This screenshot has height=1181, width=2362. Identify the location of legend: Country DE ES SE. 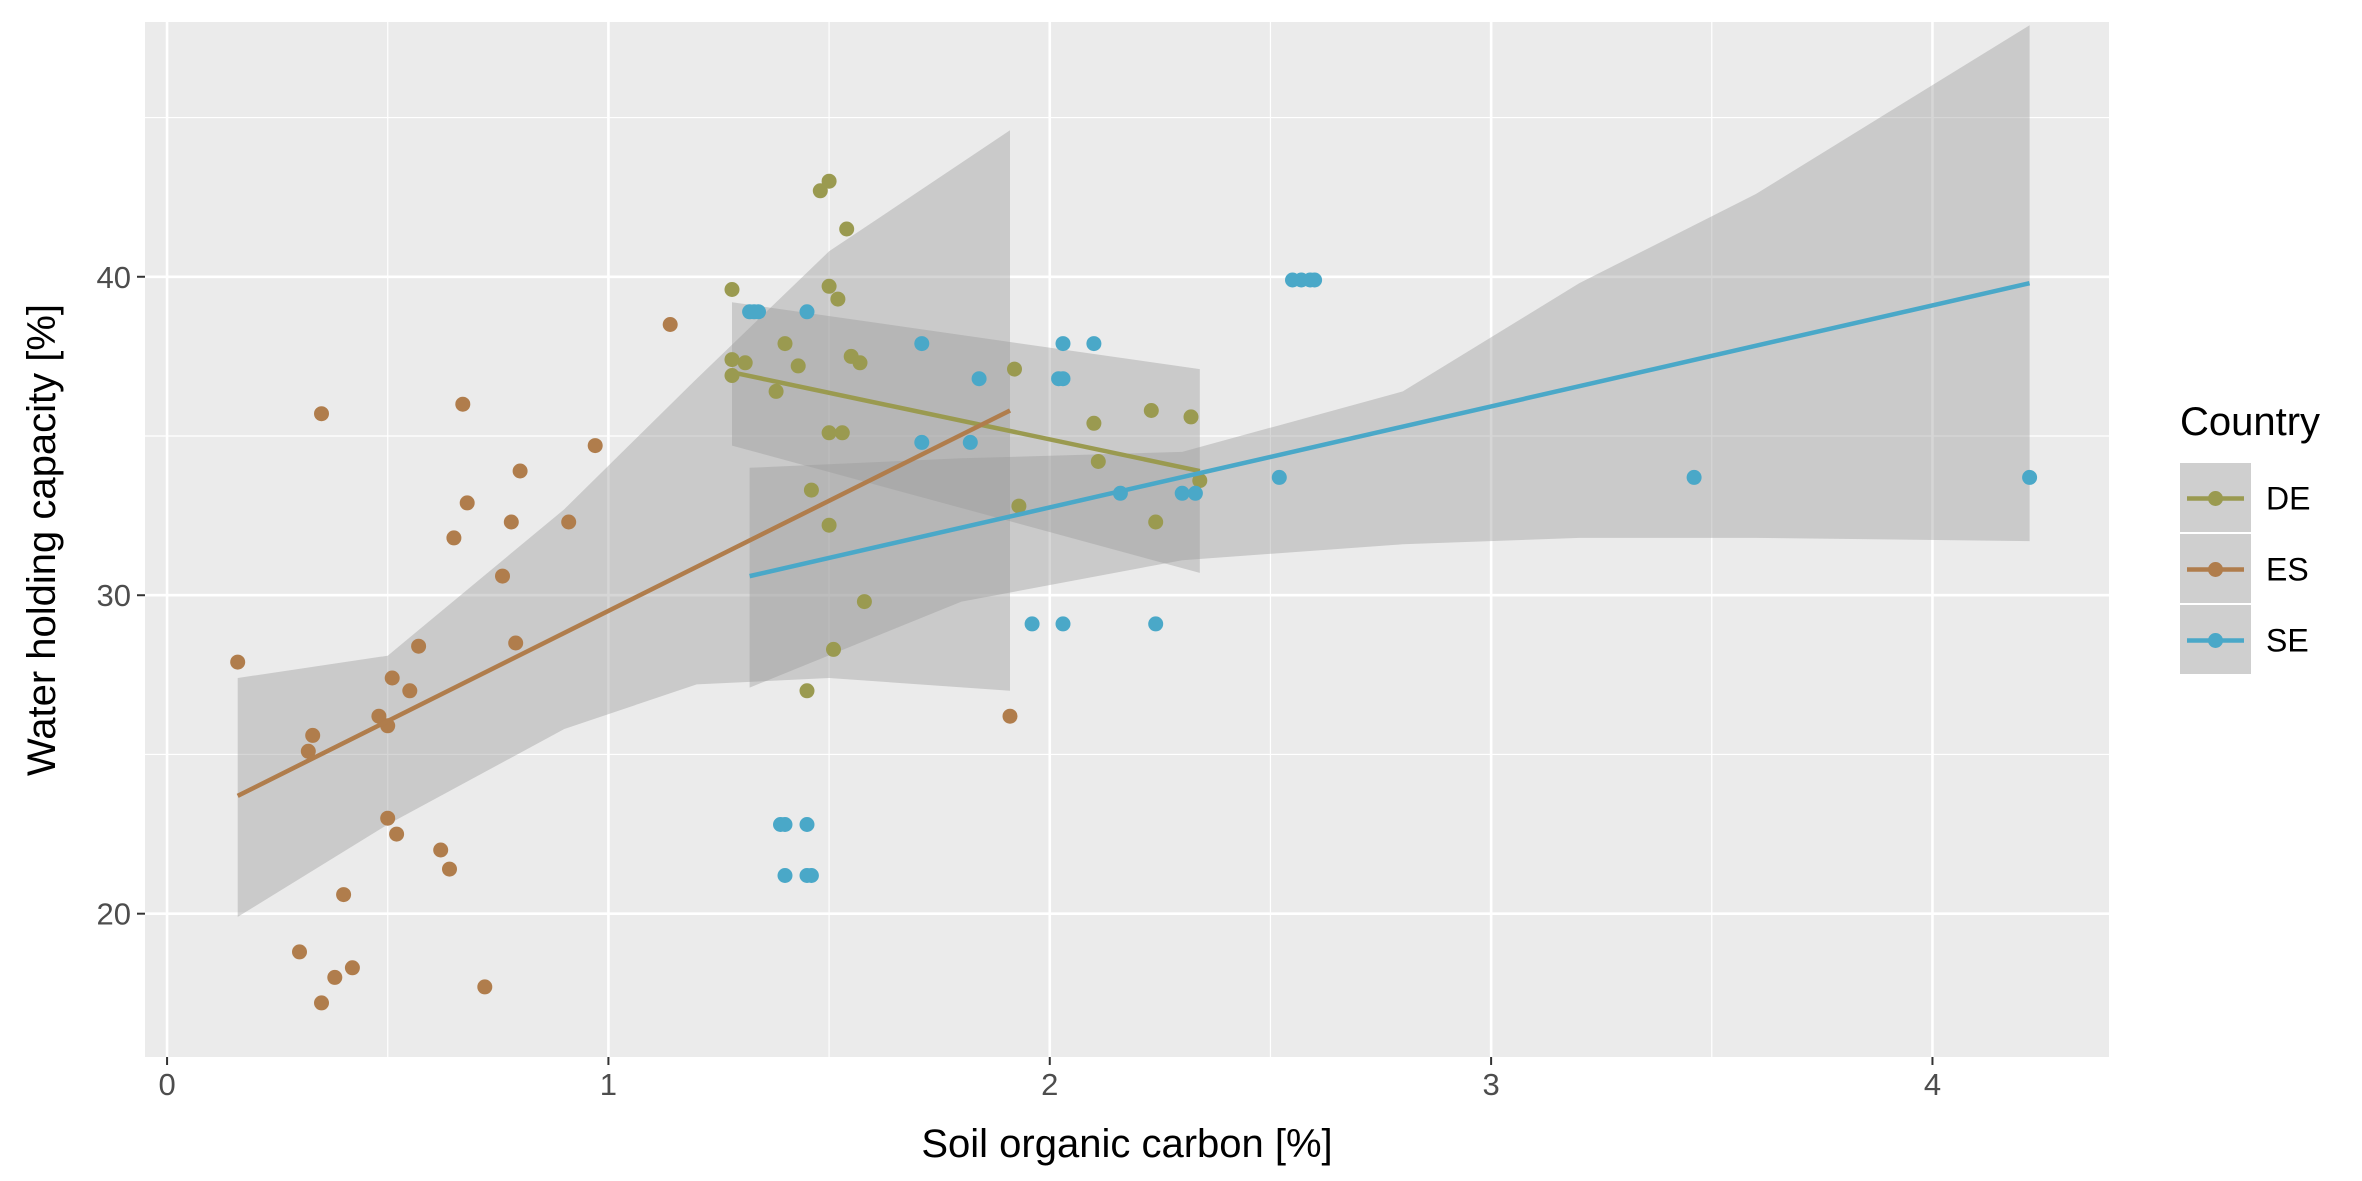
(2250, 537).